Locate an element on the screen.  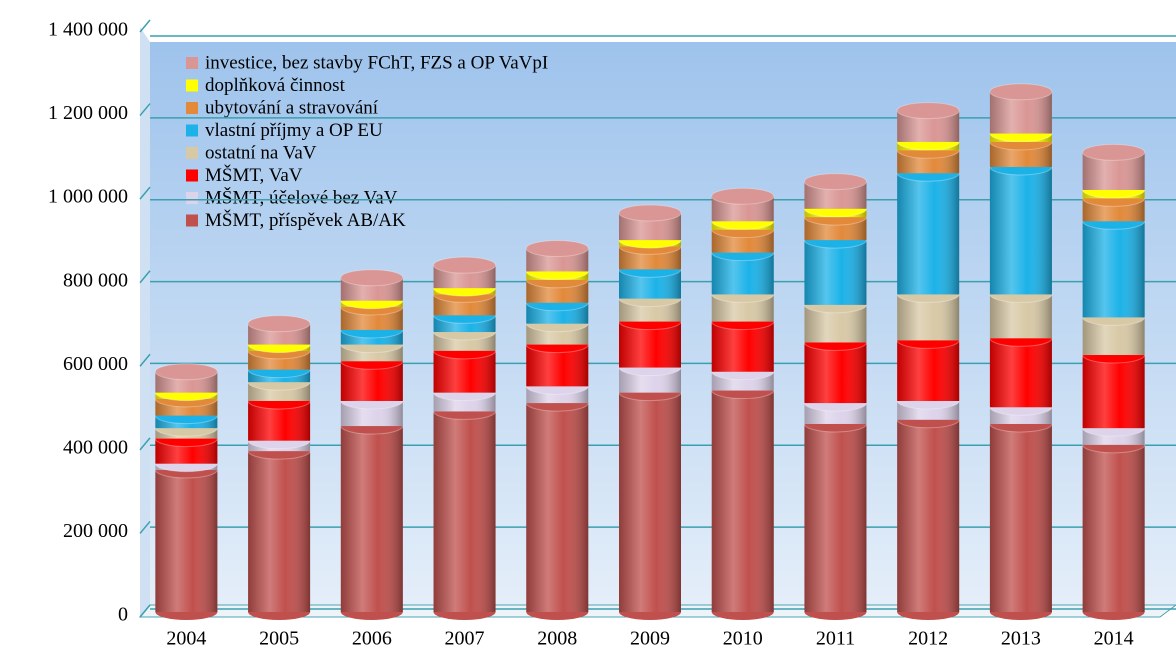
y-tick-label: 400 000 is located at coordinates (95, 447).